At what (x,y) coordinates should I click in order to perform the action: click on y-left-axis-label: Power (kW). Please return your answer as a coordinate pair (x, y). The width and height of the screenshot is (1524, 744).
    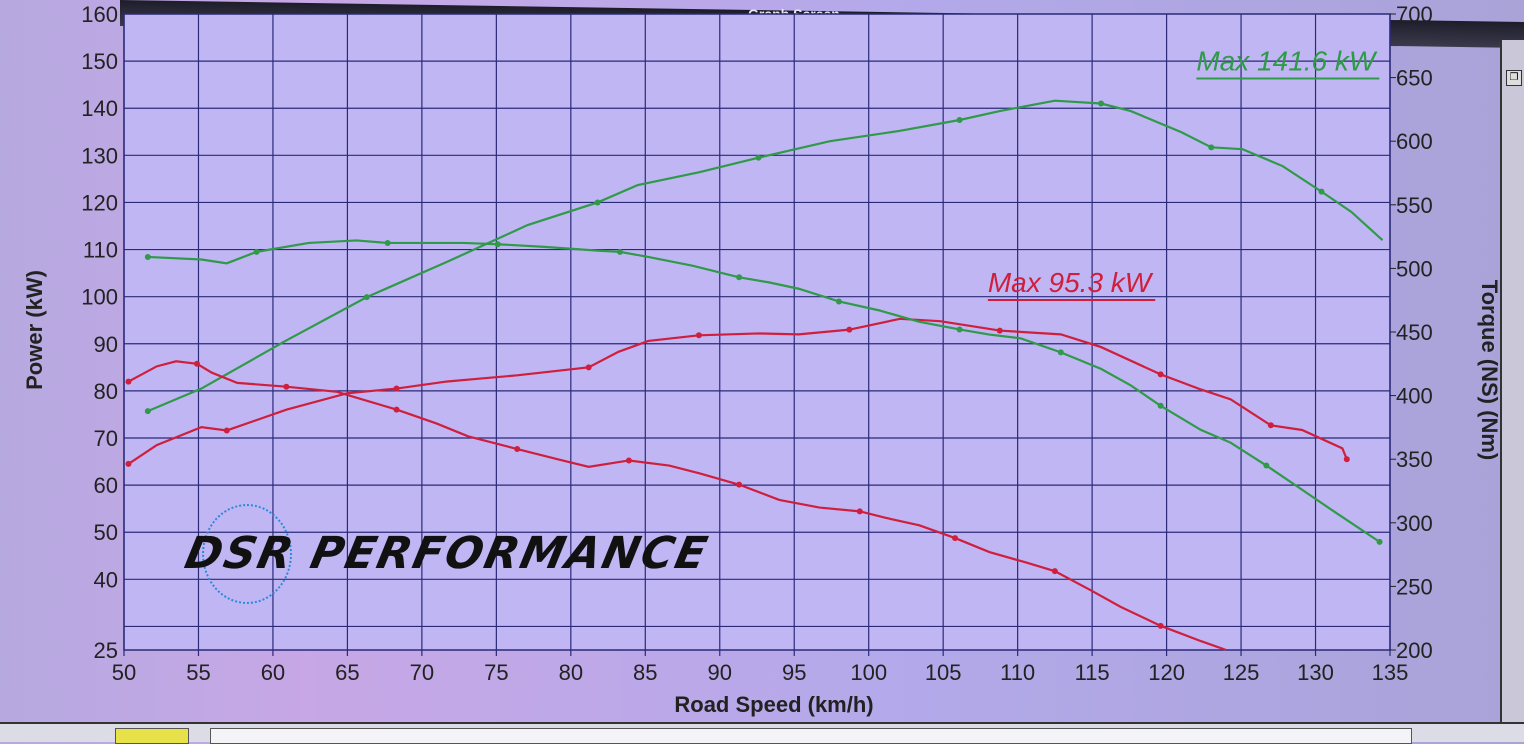
    Looking at the image, I should click on (34, 330).